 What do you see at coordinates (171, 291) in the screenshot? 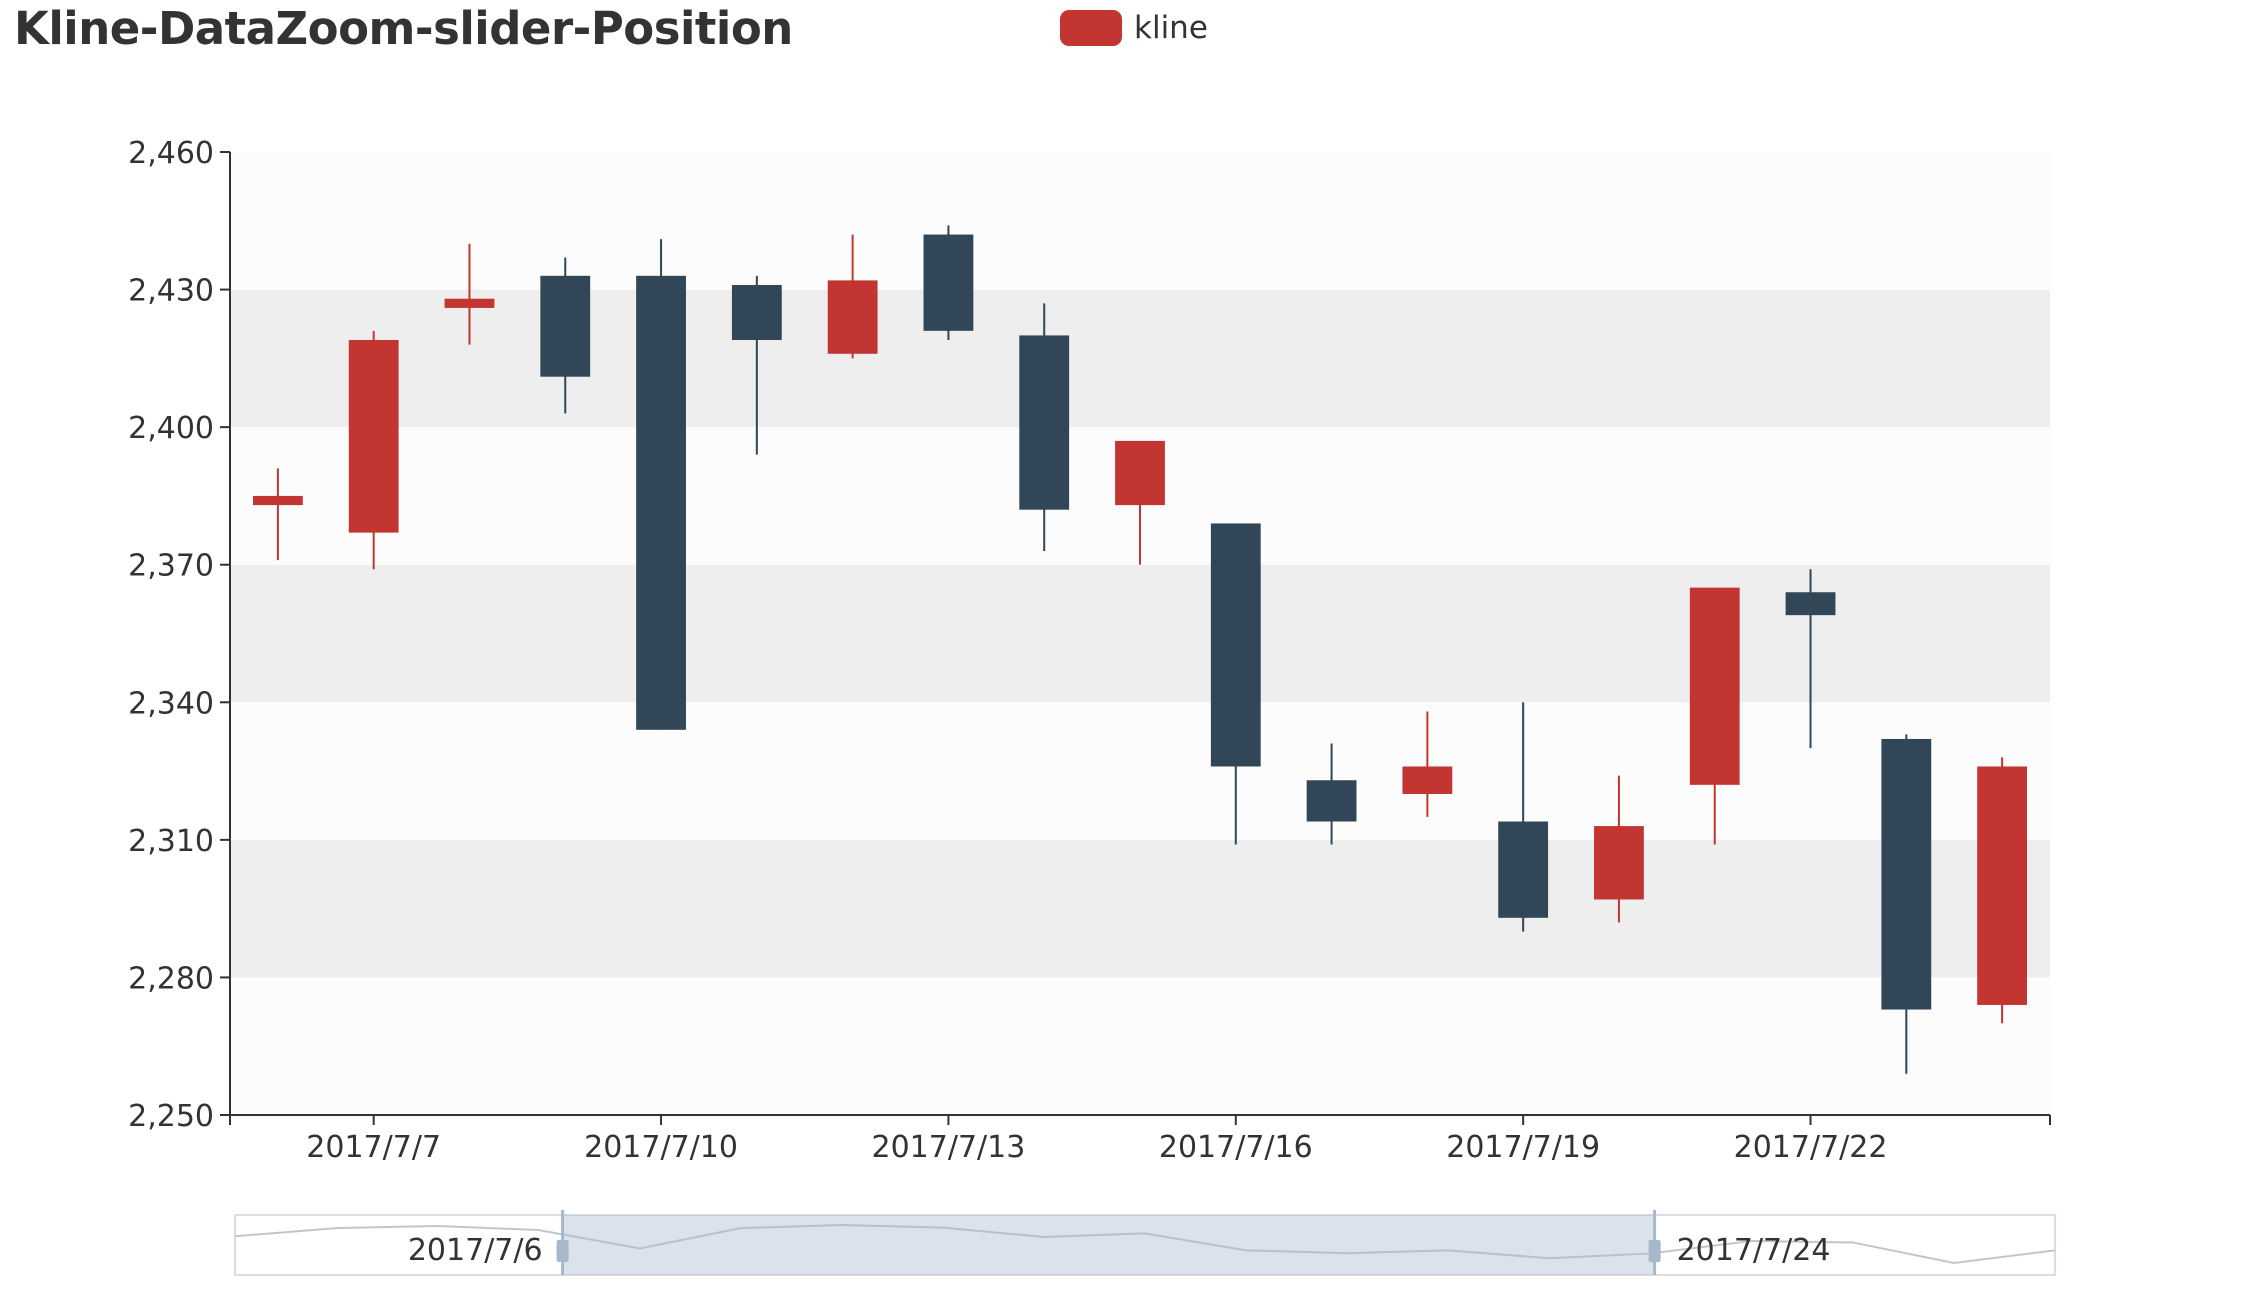
I see `y-tick-label: 2,430` at bounding box center [171, 291].